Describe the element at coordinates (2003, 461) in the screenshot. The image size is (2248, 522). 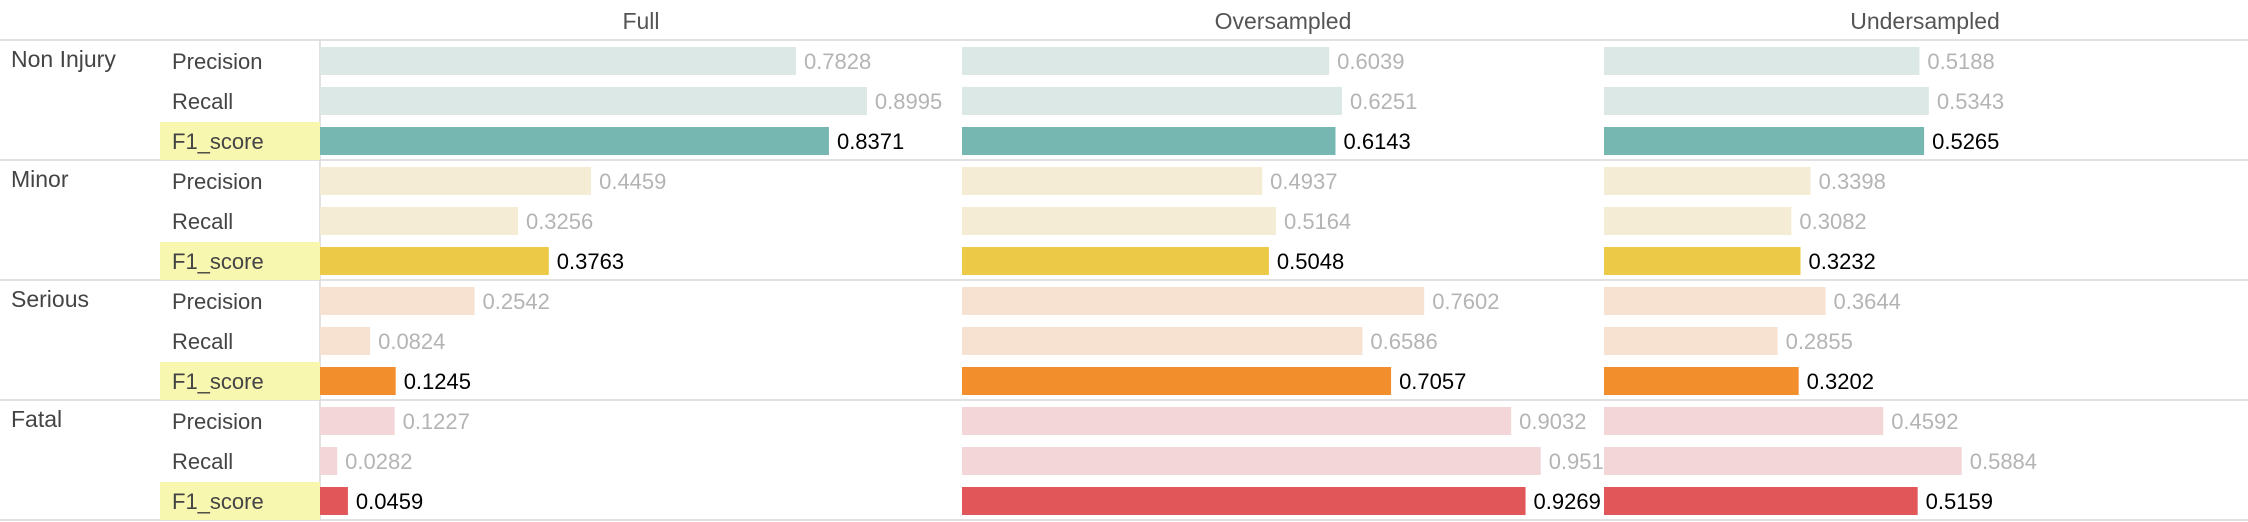
I see `value-label-fatal-undersampled-recall: 0.5884` at that location.